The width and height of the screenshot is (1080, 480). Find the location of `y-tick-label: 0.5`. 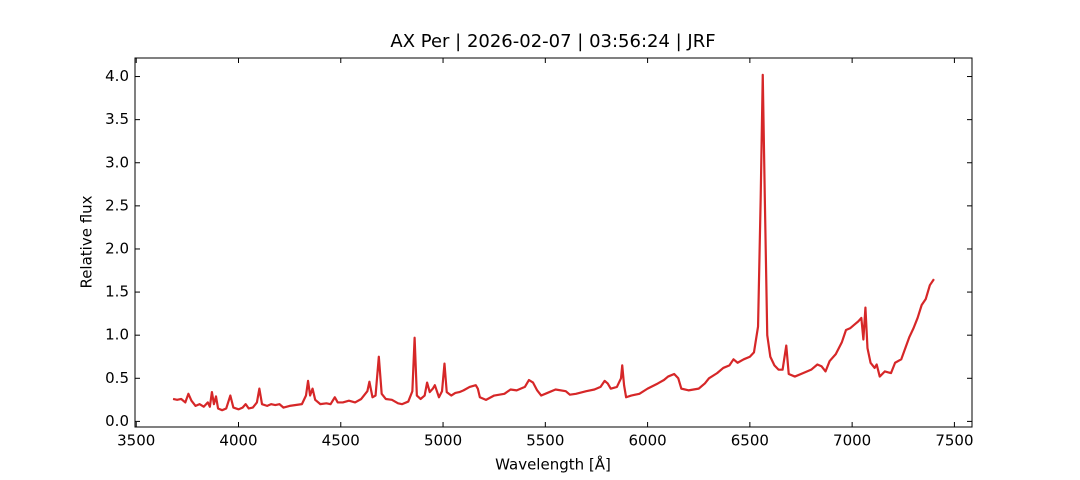

y-tick-label: 0.5 is located at coordinates (117, 378).